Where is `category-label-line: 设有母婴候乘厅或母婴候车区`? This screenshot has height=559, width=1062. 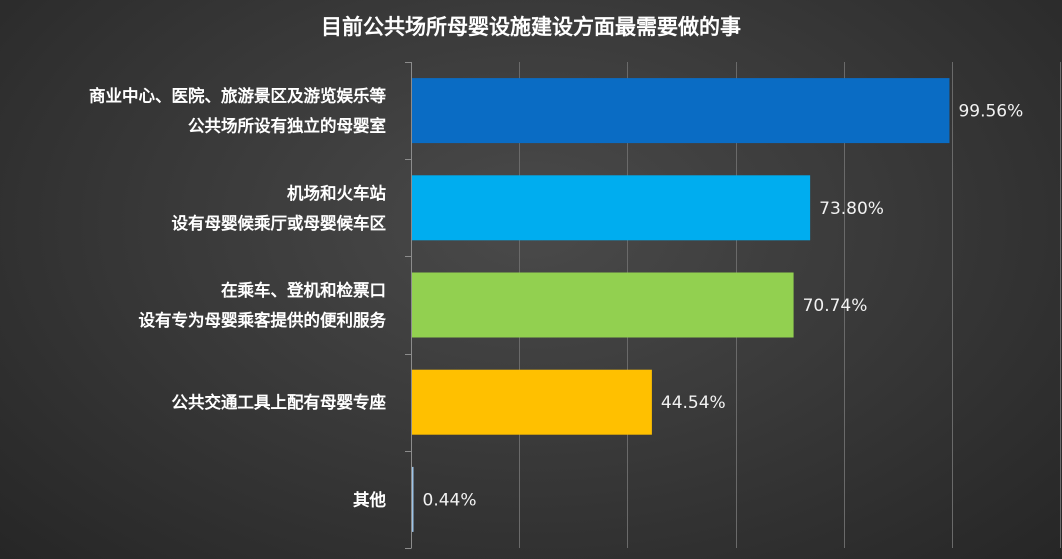
category-label-line: 设有母婴候乘厅或母婴候车区 is located at coordinates (279, 223).